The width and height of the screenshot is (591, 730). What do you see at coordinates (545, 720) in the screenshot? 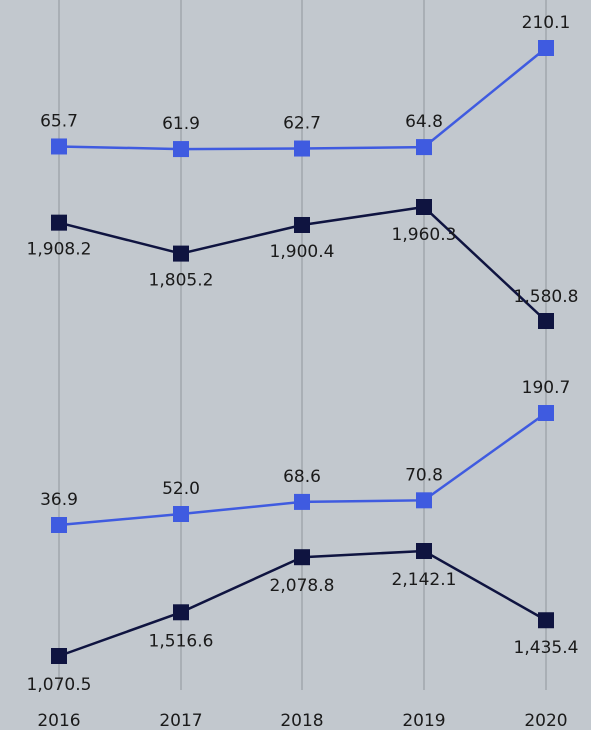
I see `x-tick-label: 2020` at bounding box center [545, 720].